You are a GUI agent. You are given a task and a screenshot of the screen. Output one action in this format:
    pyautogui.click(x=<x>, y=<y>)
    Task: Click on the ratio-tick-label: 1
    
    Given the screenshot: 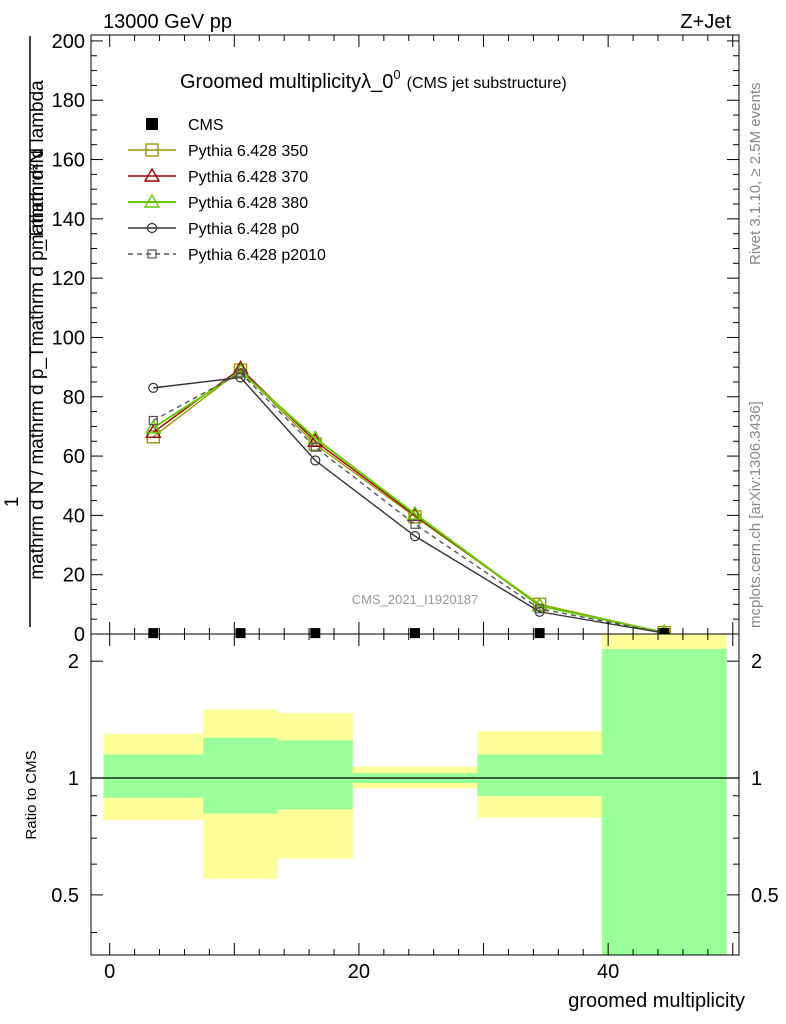 What is the action you would take?
    pyautogui.click(x=73, y=779)
    